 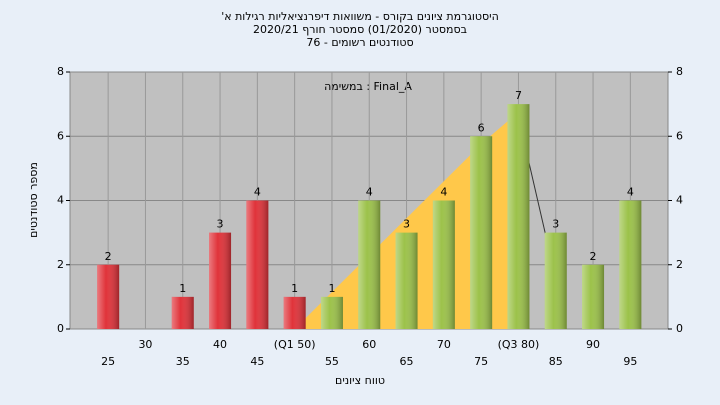 What do you see at coordinates (60, 135) in the screenshot?
I see `y-tick-label: 6` at bounding box center [60, 135].